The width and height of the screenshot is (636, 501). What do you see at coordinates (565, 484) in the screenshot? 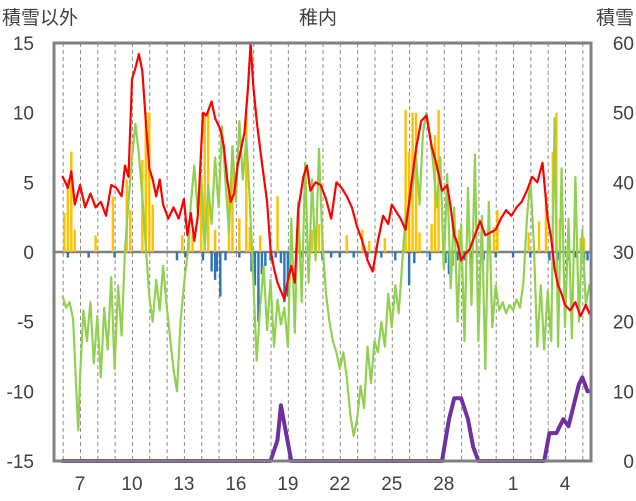
I see `x-tick-label: 4` at bounding box center [565, 484].